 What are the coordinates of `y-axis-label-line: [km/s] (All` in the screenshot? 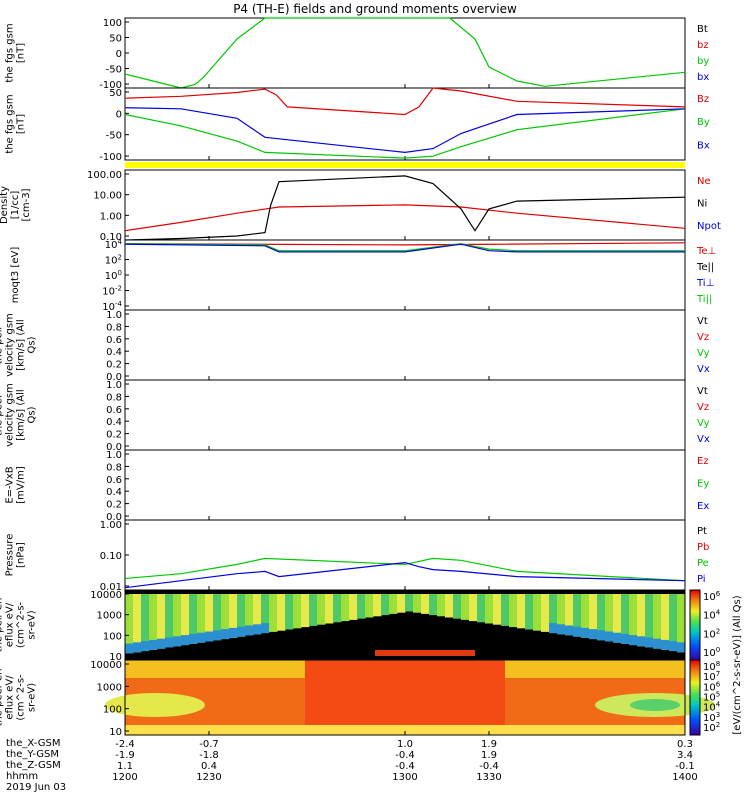 It's located at (21, 344).